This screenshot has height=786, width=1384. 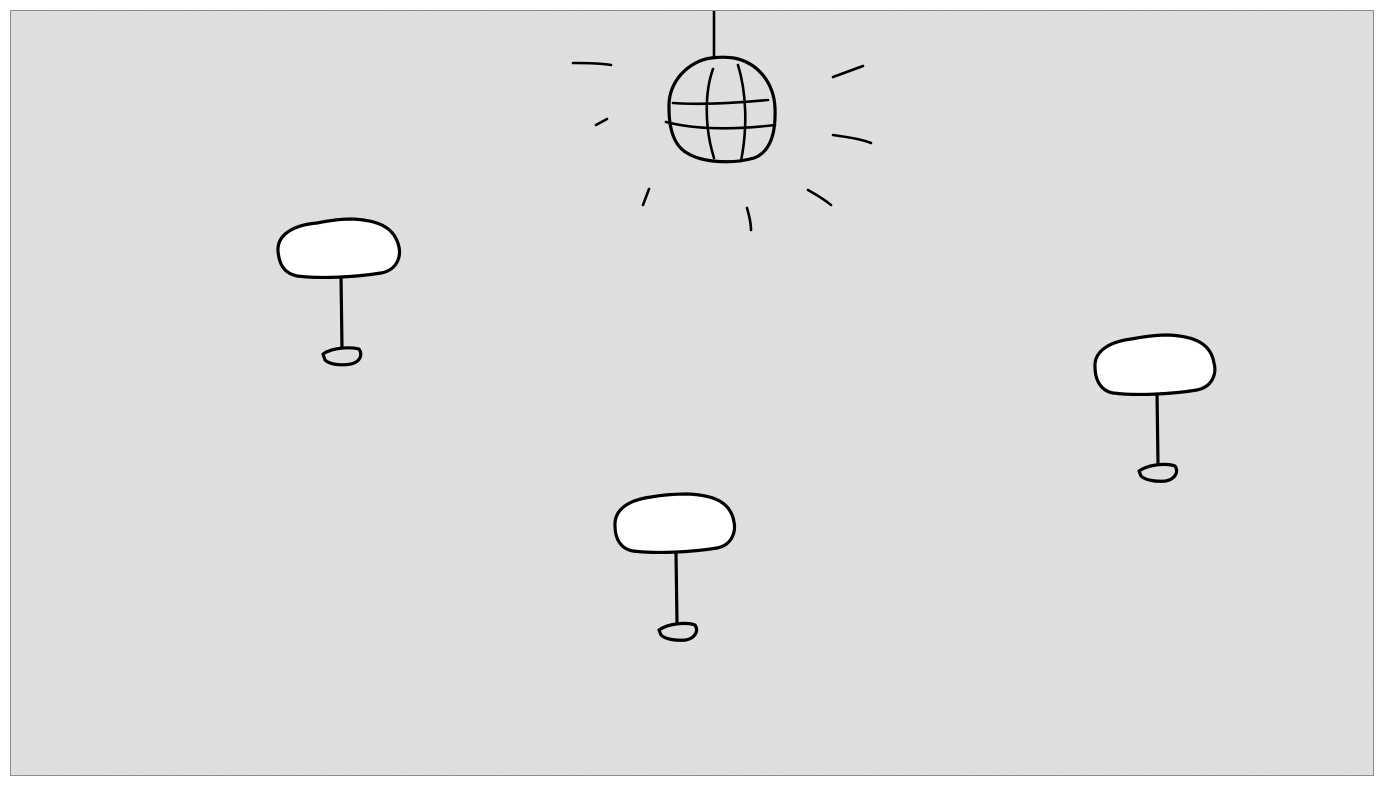 I want to click on disco-ball-grid-h2, so click(x=720, y=125).